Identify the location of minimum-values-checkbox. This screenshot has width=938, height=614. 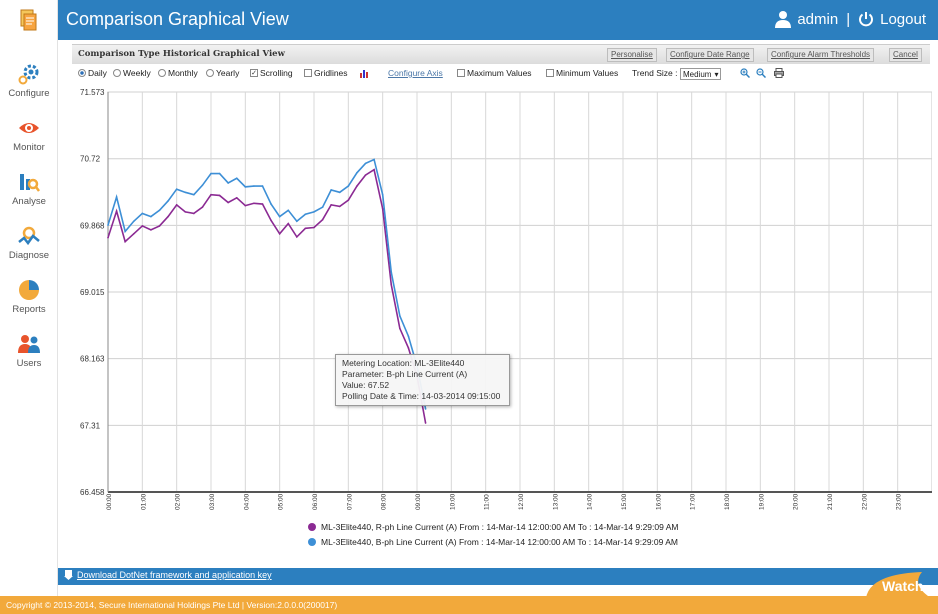
(550, 73).